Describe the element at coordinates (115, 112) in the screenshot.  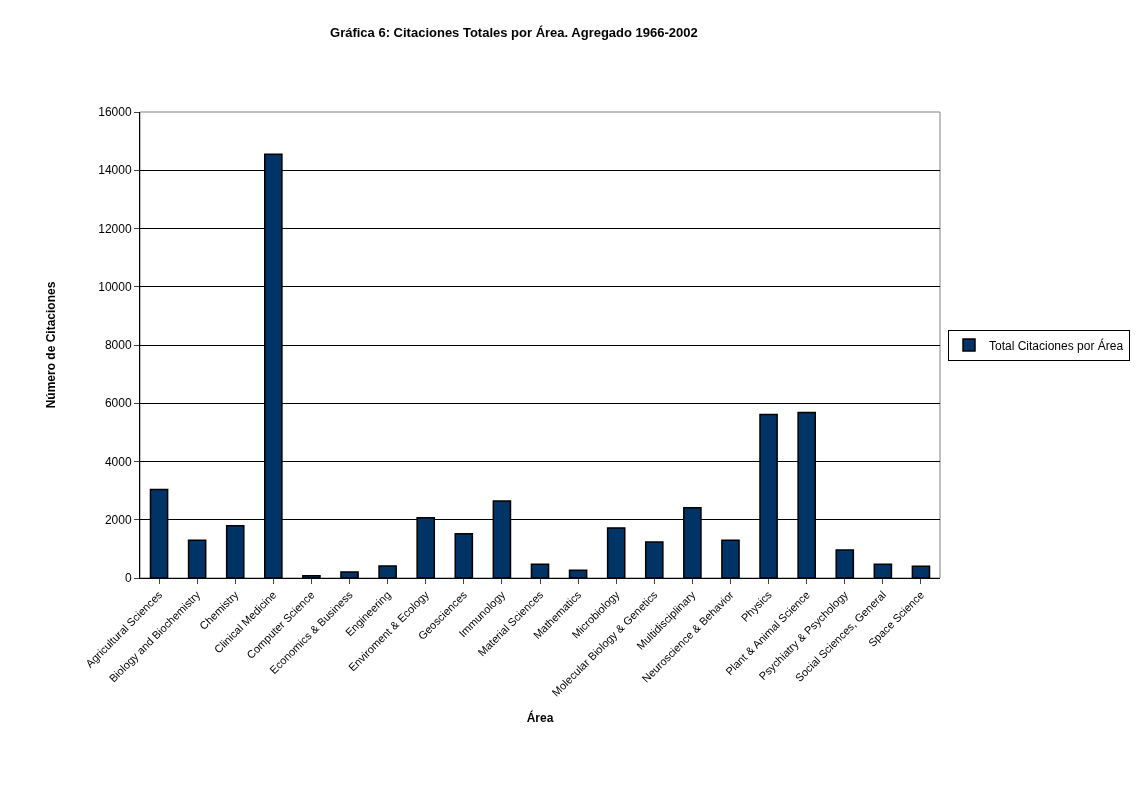
I see `y-tick-label: 16000` at that location.